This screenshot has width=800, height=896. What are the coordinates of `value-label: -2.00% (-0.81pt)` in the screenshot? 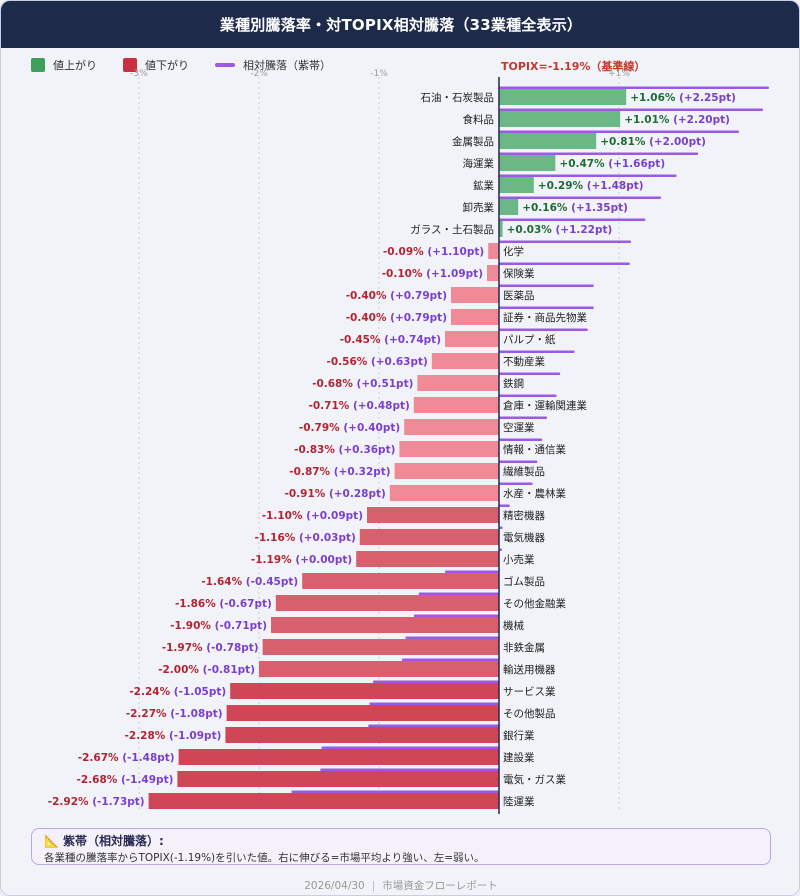 It's located at (206, 670).